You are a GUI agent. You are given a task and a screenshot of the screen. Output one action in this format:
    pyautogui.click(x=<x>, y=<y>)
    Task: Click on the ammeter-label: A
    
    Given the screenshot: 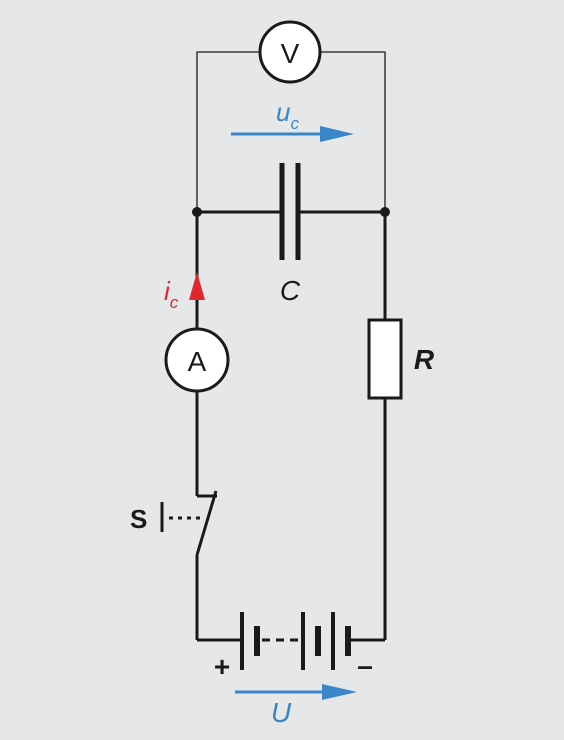 What is the action you would take?
    pyautogui.click(x=197, y=361)
    